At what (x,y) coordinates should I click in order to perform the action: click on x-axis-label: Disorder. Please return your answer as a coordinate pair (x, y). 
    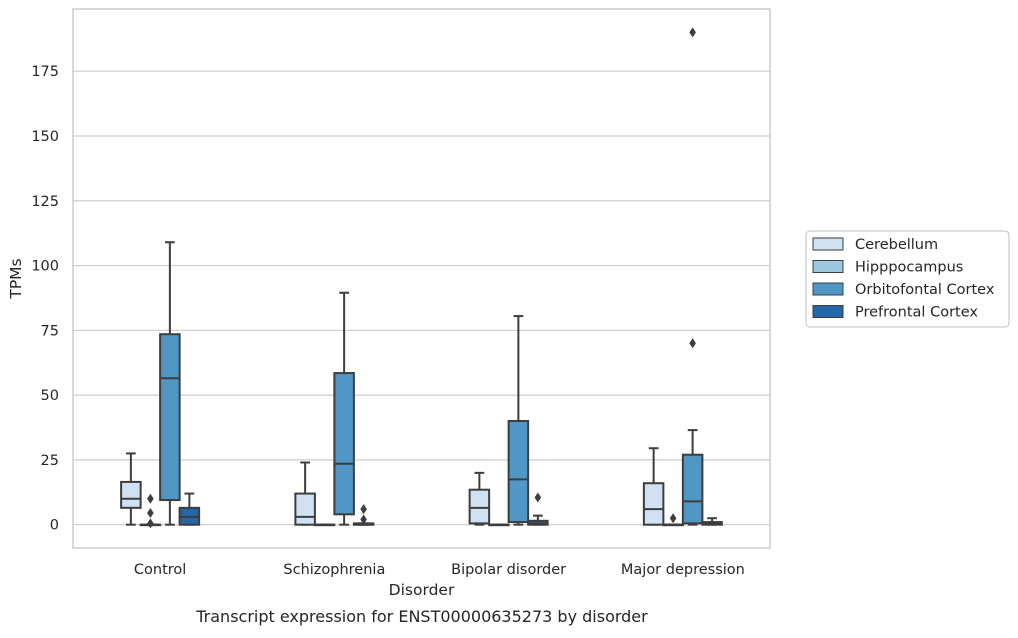
    Looking at the image, I should click on (422, 590).